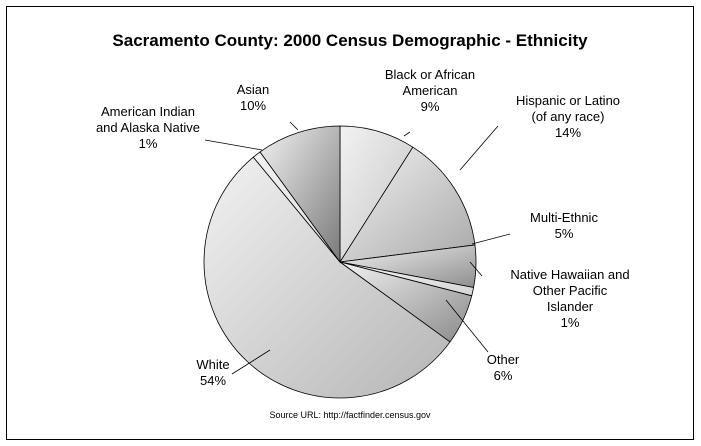 Image resolution: width=701 pixels, height=446 pixels. What do you see at coordinates (467, 326) in the screenshot?
I see `leader-line-other` at bounding box center [467, 326].